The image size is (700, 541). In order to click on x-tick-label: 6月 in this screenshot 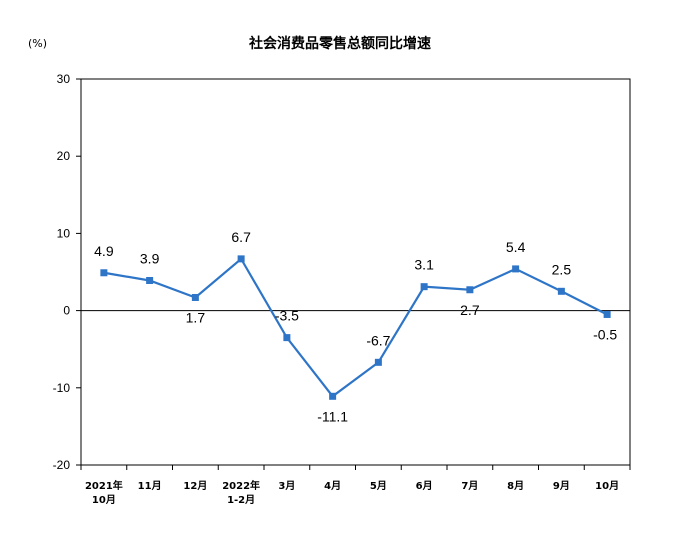, I will do `click(424, 486)`.